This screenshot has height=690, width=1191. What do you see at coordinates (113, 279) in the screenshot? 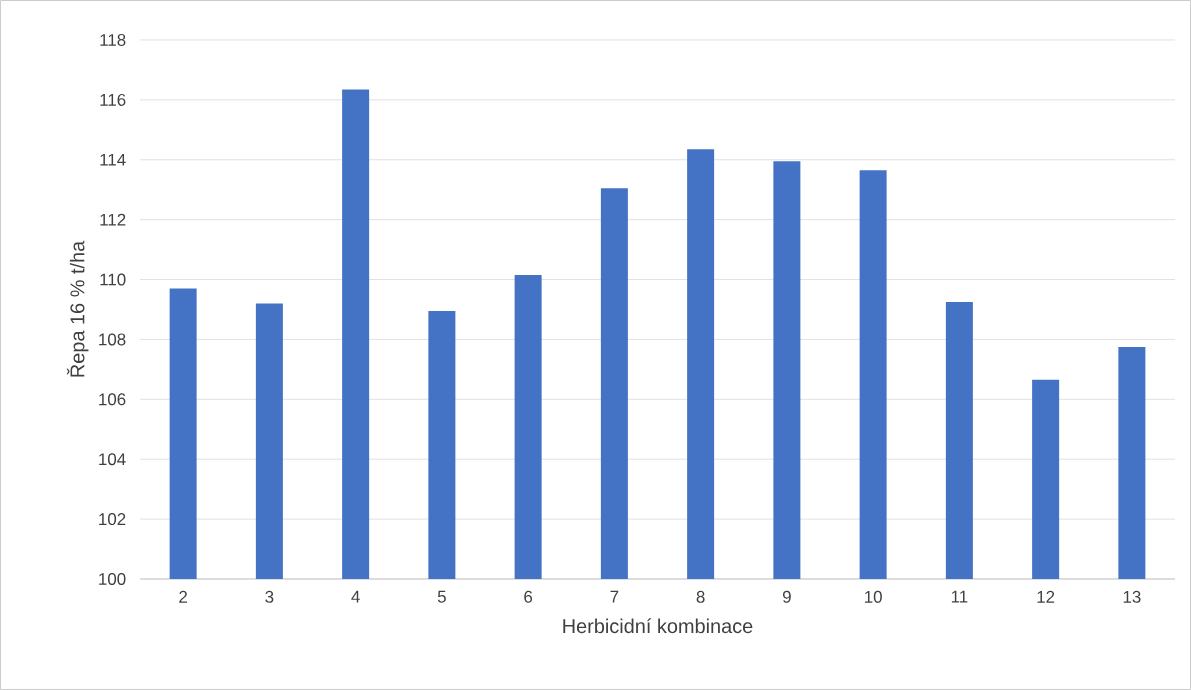
I see `y-tick-label: 110` at bounding box center [113, 279].